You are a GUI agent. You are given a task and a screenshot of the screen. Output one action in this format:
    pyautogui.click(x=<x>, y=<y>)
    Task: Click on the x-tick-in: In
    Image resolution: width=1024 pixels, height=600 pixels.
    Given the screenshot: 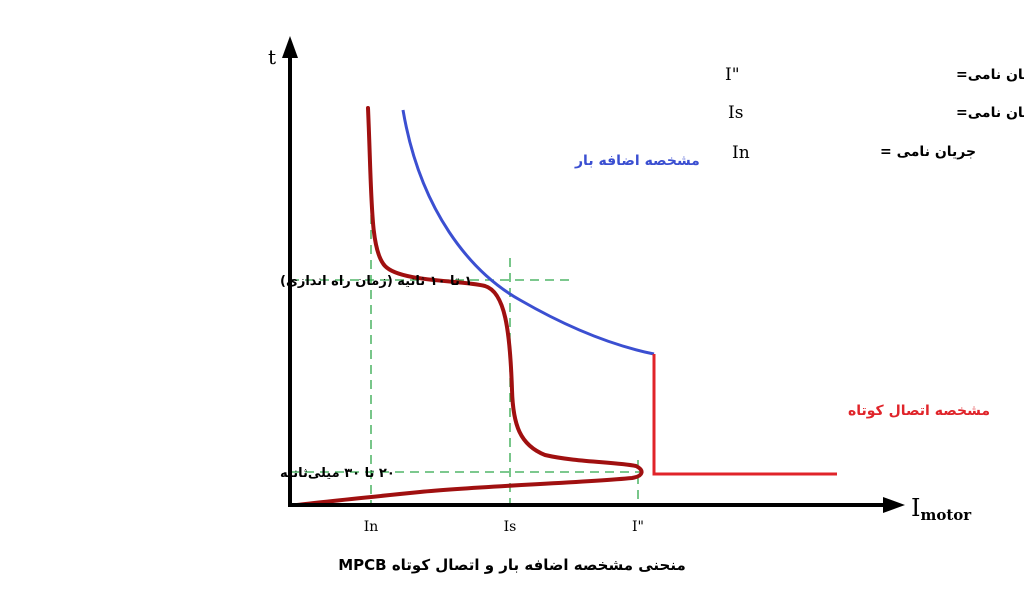 What is the action you would take?
    pyautogui.click(x=371, y=527)
    